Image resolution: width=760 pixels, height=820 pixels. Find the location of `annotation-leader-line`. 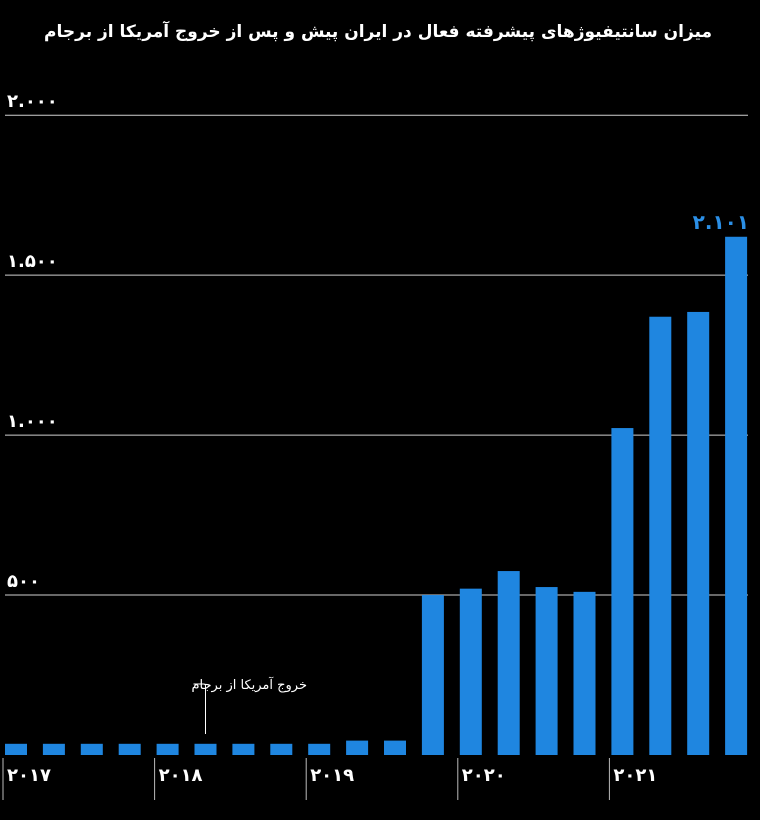

annotation-leader-line is located at coordinates (199, 708).